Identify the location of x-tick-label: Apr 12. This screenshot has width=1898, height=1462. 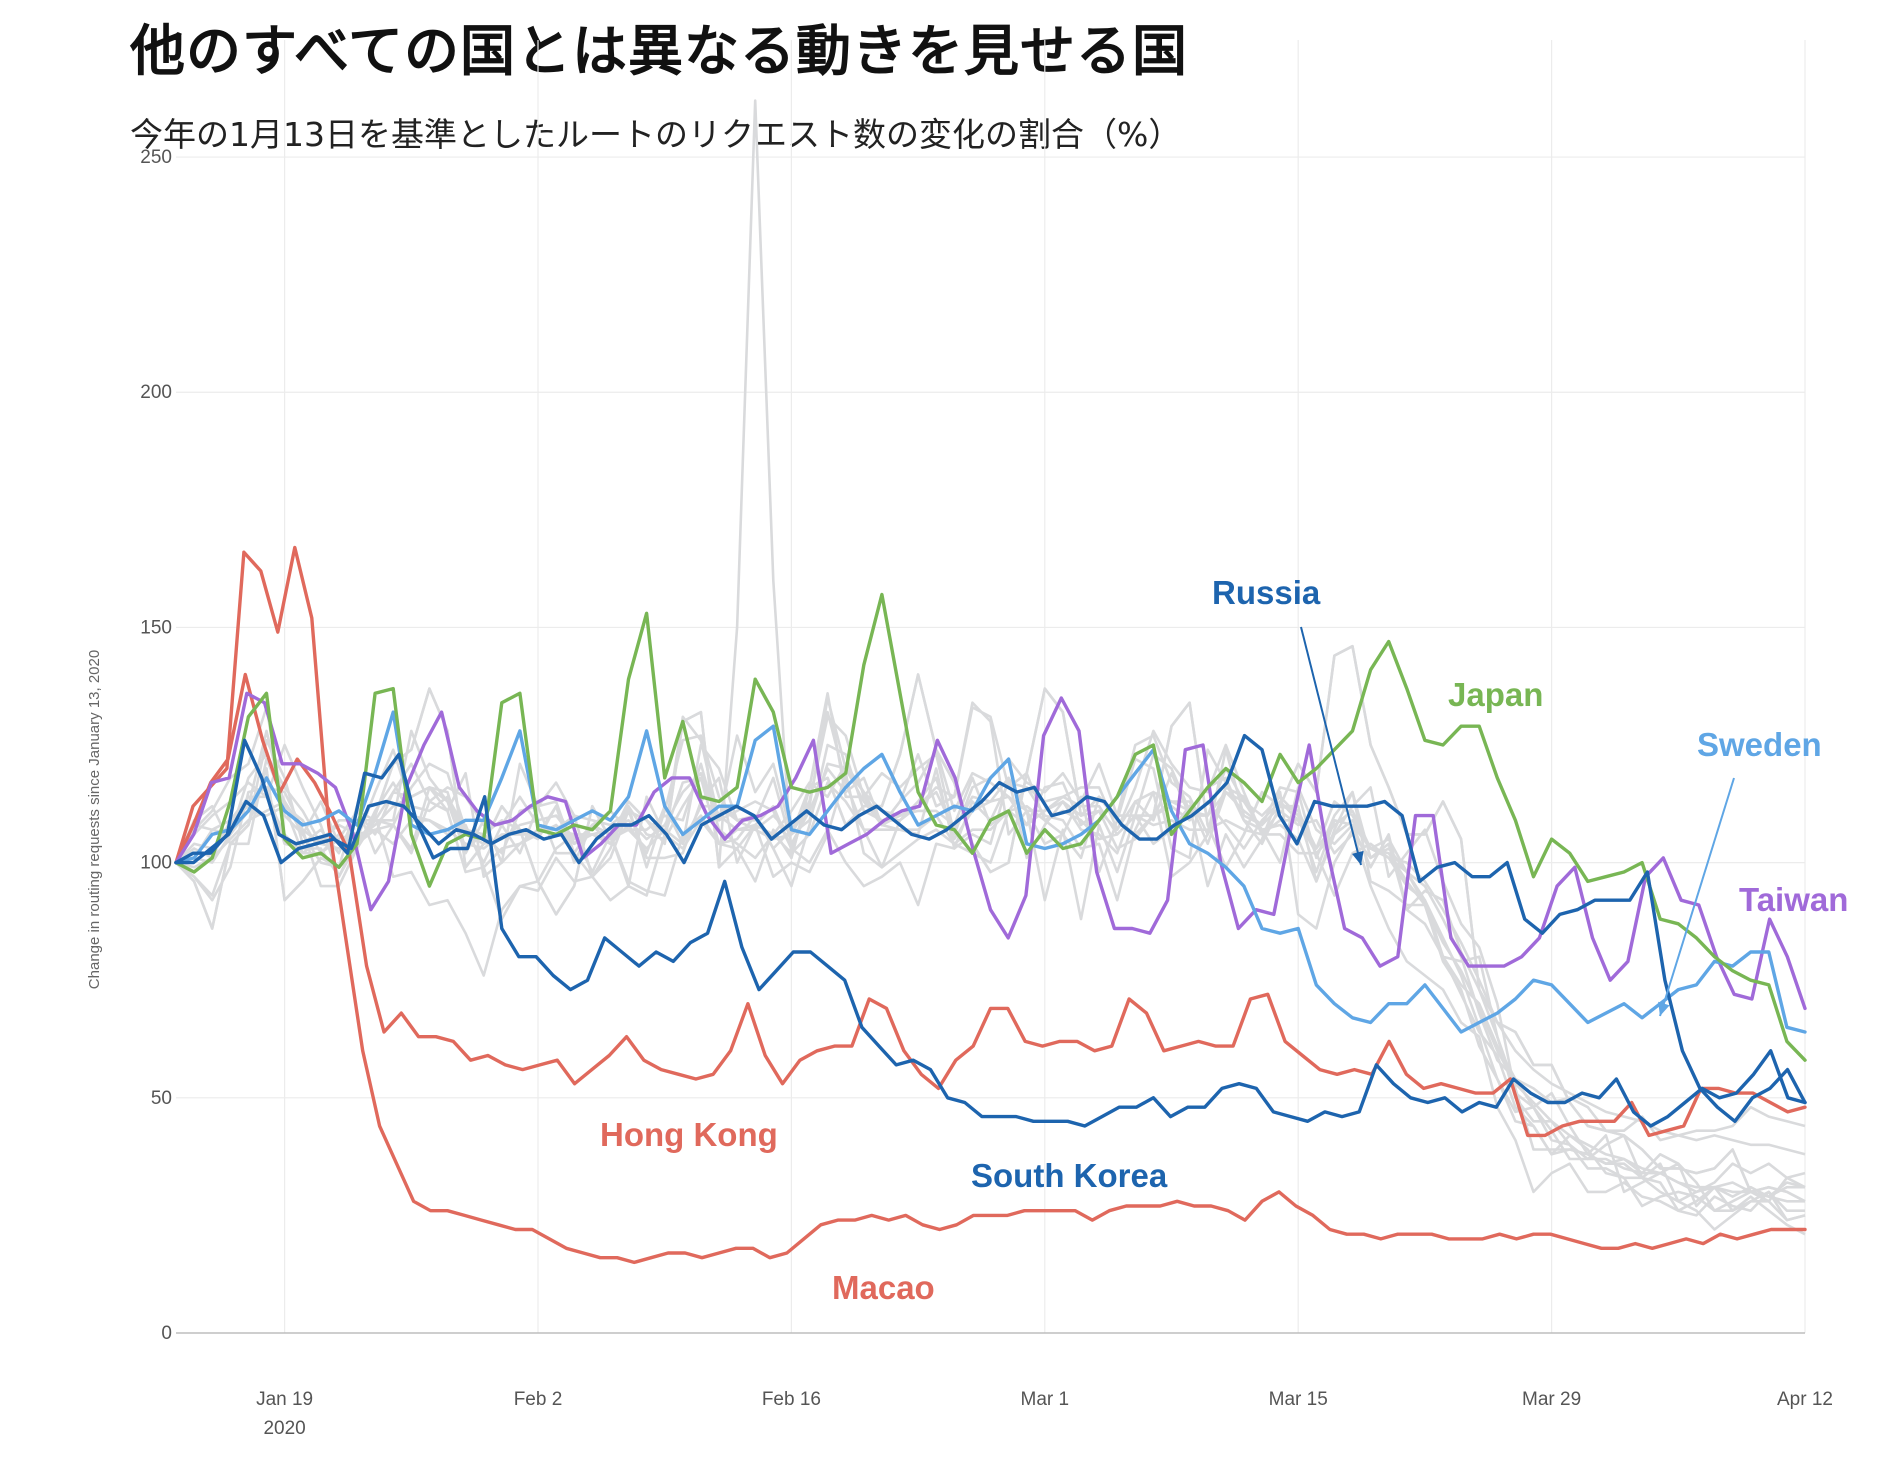
(1805, 1399).